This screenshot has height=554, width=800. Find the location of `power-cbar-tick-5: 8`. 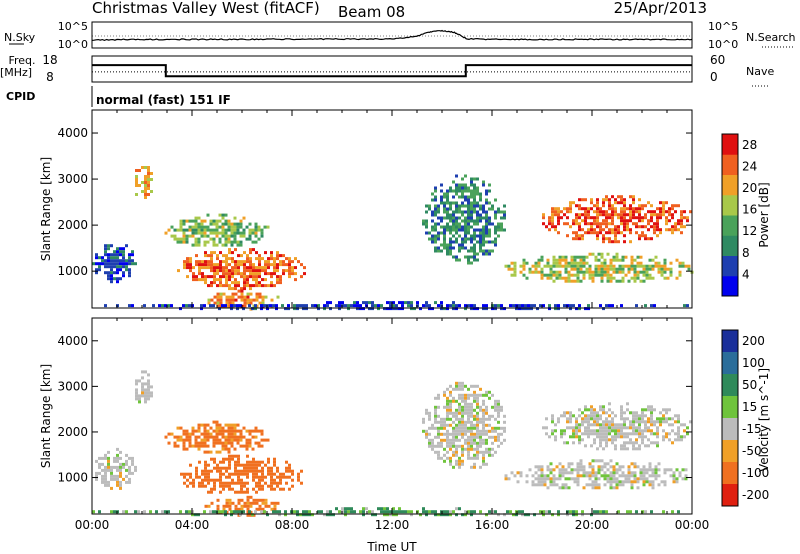

power-cbar-tick-5: 8 is located at coordinates (746, 253).